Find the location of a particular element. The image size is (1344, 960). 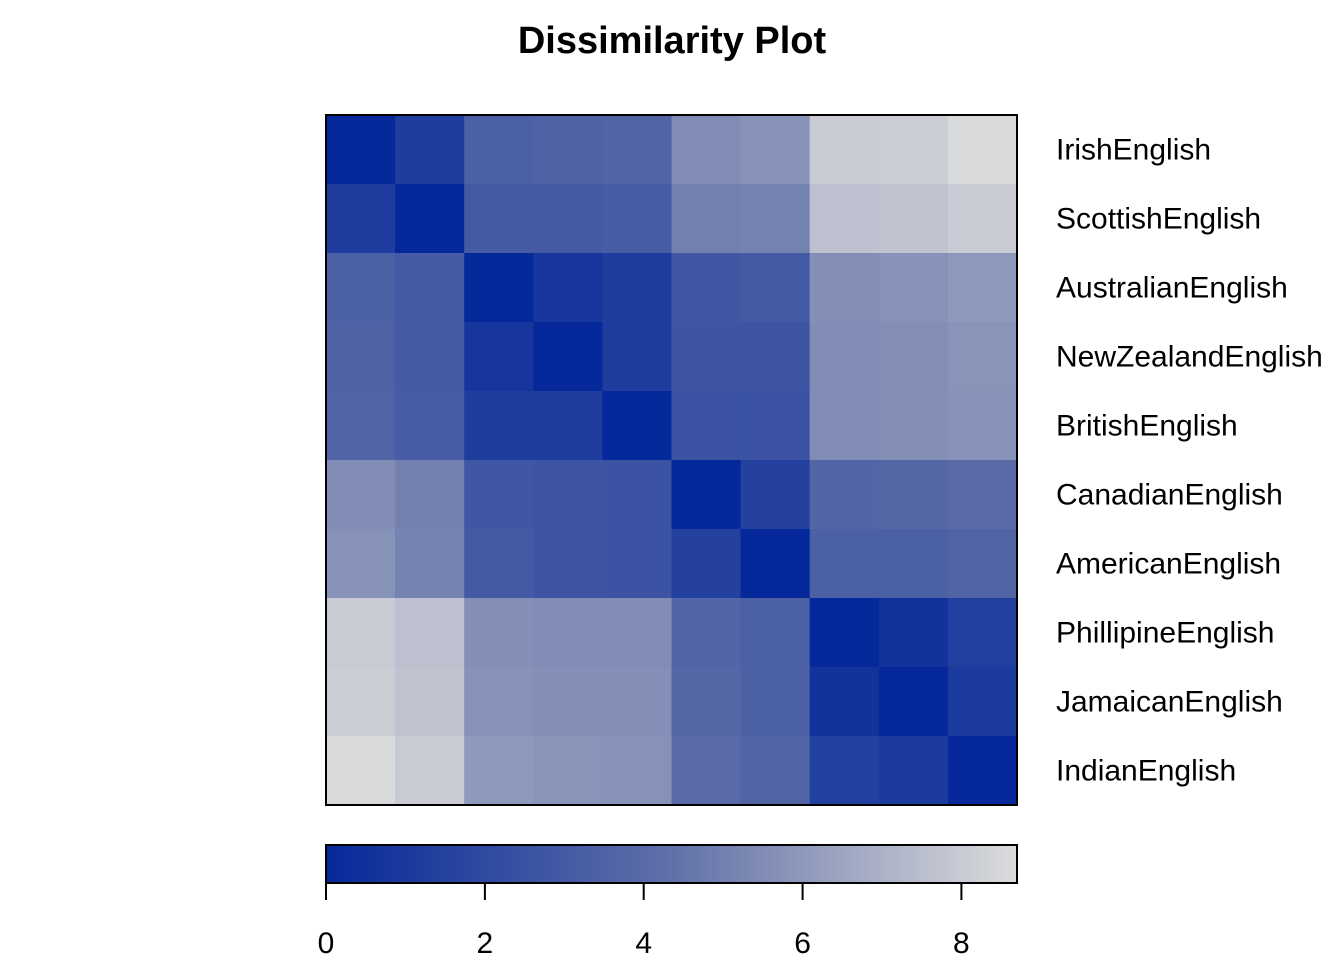

colorbar-tick-label: 0 is located at coordinates (326, 943).